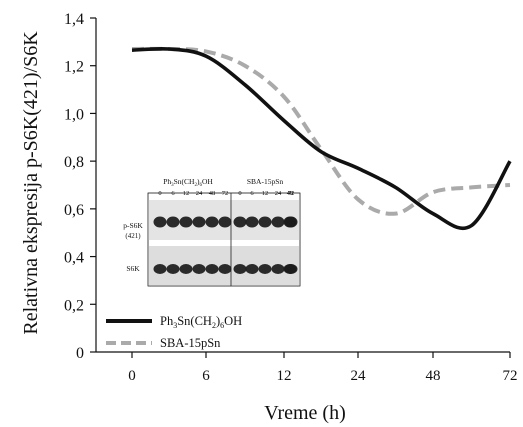  What do you see at coordinates (74, 210) in the screenshot?
I see `y-tick-label: 0,6` at bounding box center [74, 210].